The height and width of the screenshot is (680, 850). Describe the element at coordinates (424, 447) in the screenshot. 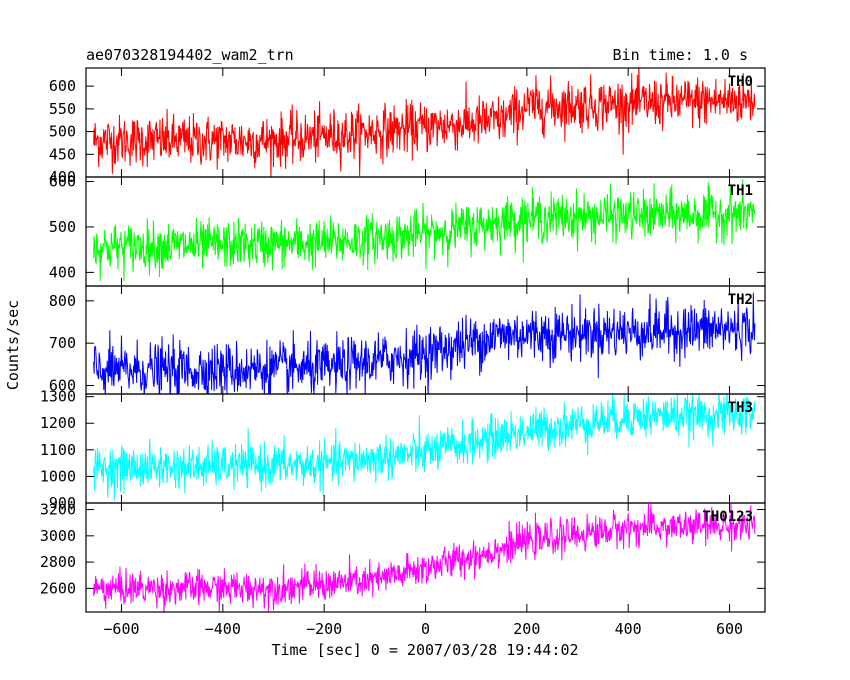

I see `series-line-th3` at that location.